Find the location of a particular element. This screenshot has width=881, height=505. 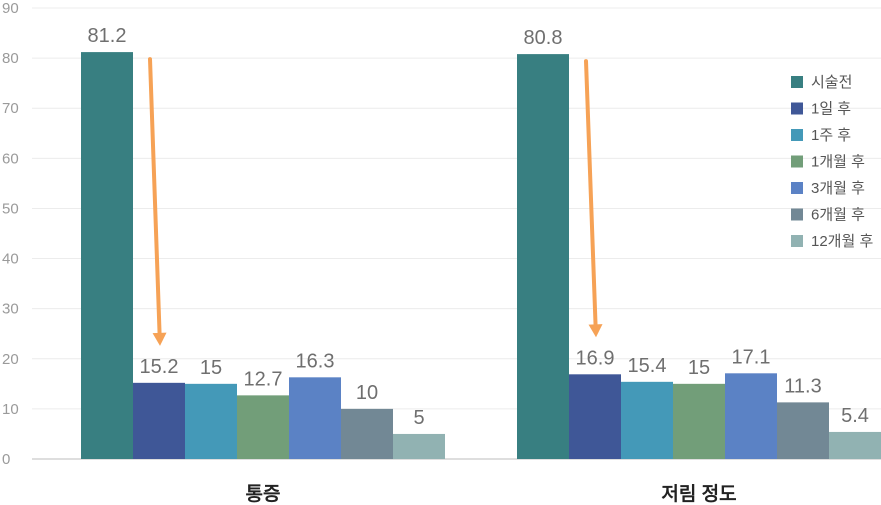

y-axis-ticks: 0 10 20 30 40 50 60 70 80 90 is located at coordinates (10, 234).